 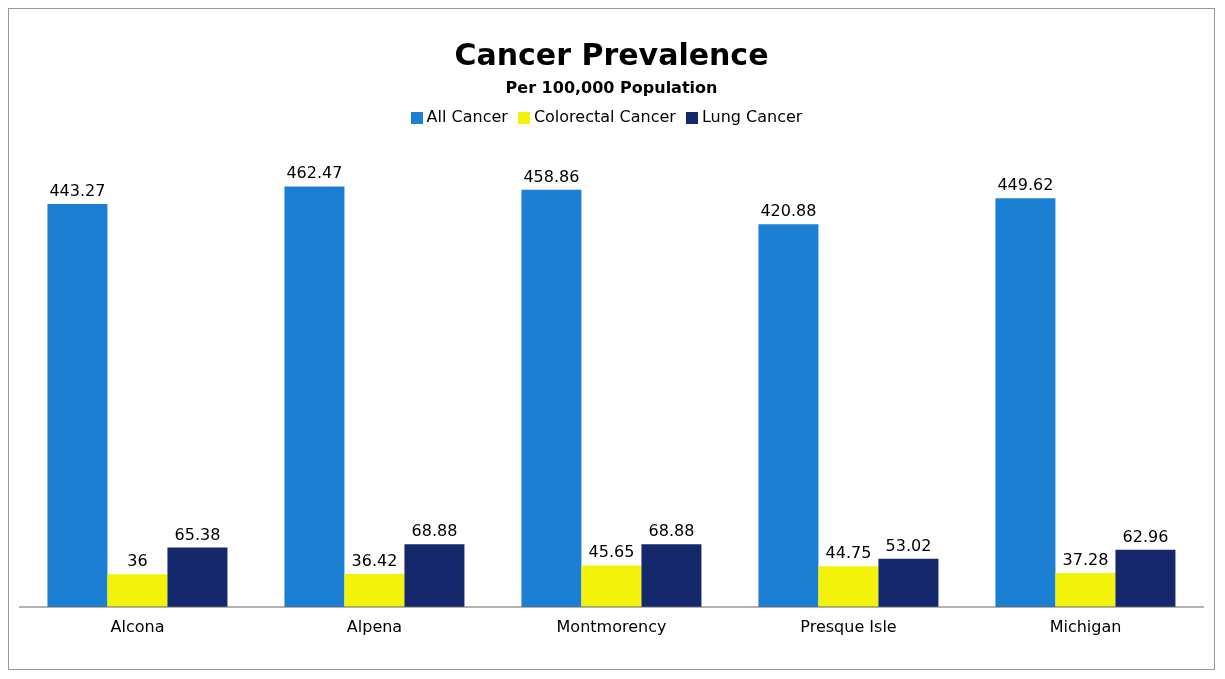 I want to click on data-label: 37.28, so click(x=1085, y=560).